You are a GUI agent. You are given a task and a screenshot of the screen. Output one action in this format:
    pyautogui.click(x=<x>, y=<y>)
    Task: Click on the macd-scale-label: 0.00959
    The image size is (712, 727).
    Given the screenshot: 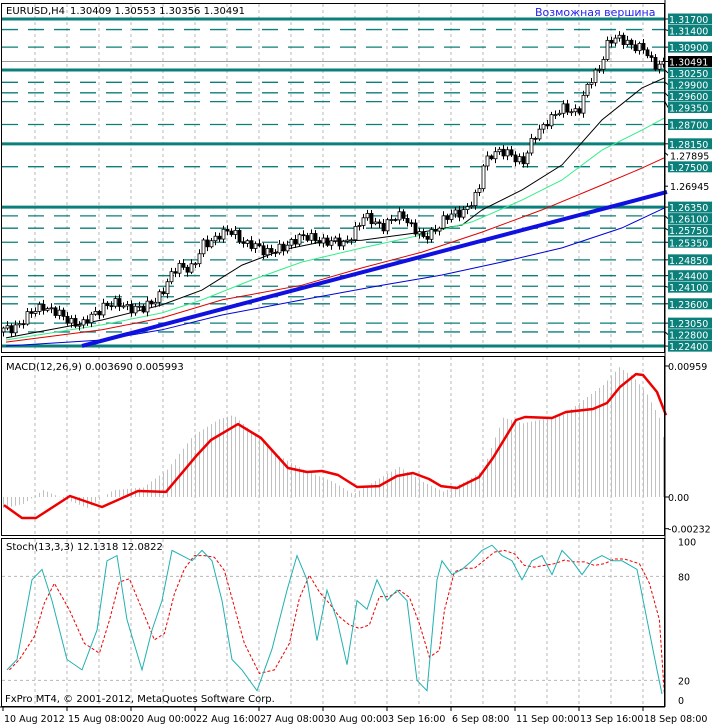 What is the action you would take?
    pyautogui.click(x=687, y=367)
    